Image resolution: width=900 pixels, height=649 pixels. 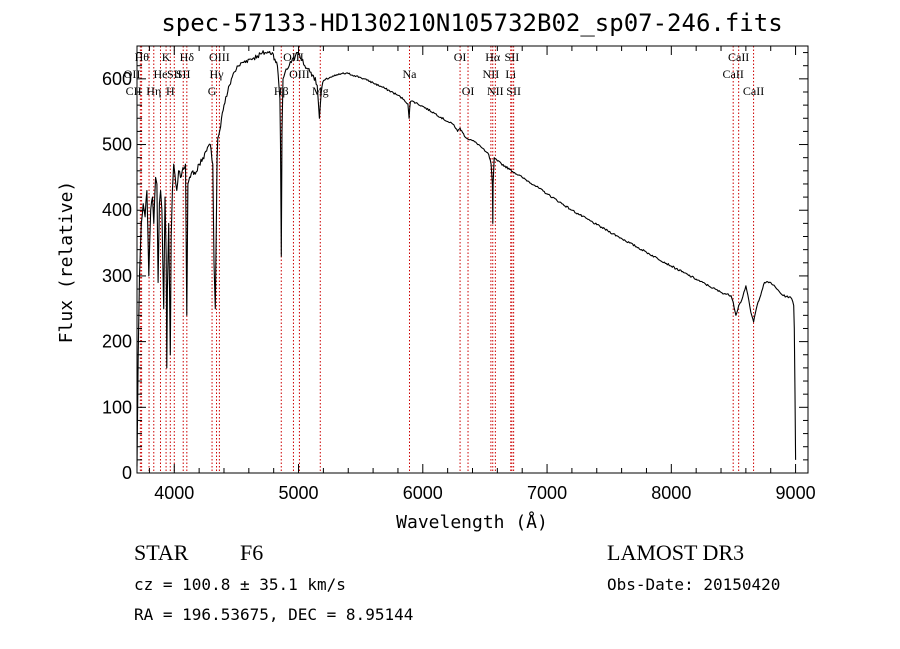 I want to click on y-tick-label: 600, so click(x=117, y=79).